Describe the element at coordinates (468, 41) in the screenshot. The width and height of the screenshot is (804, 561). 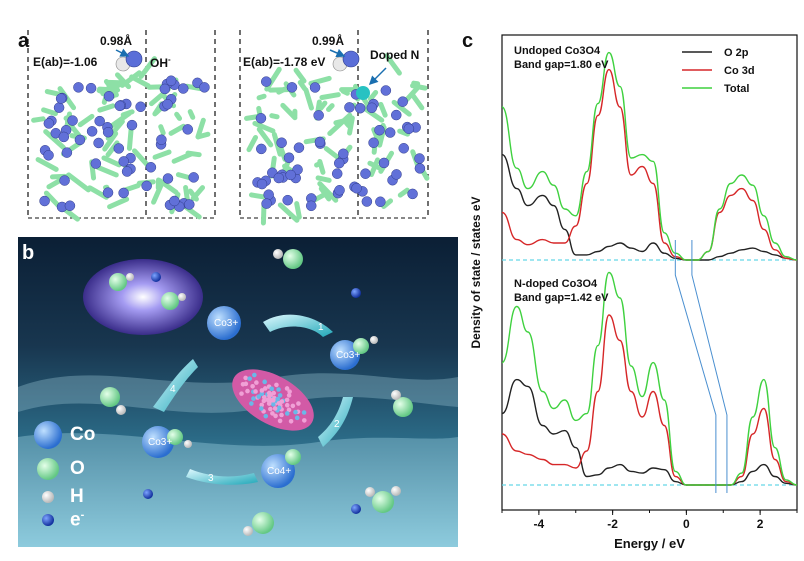
I see `panel-c-letter: c` at that location.